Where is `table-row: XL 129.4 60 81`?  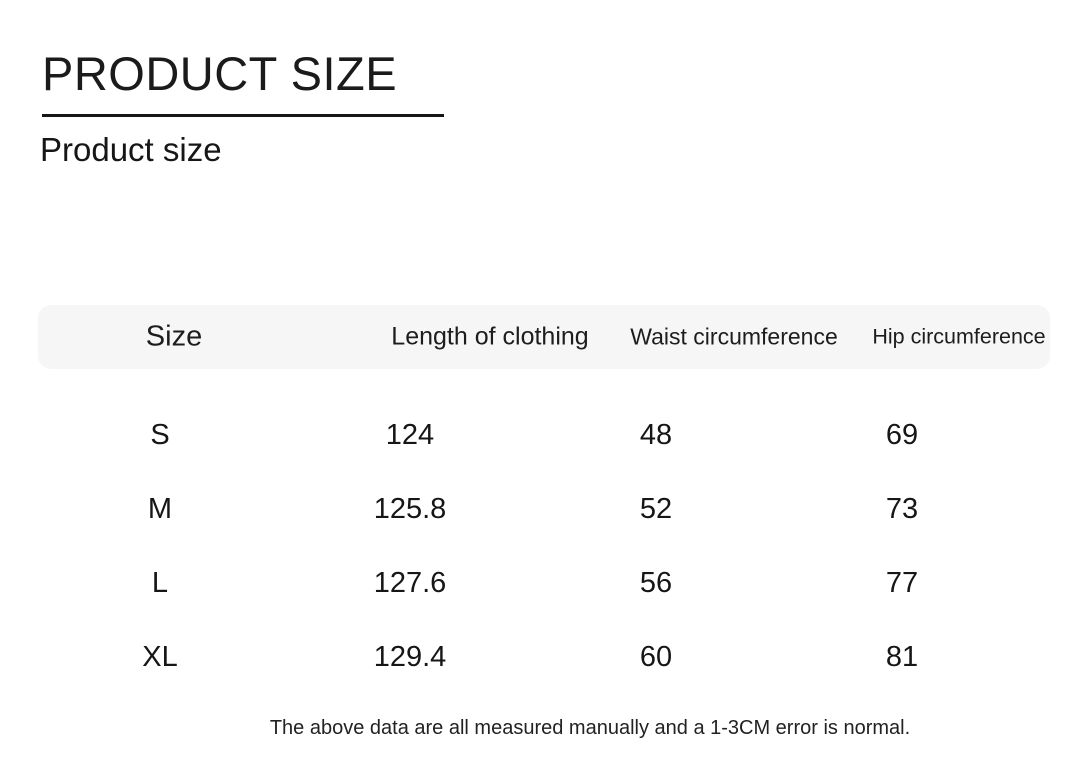 table-row: XL 129.4 60 81 is located at coordinates (537, 657).